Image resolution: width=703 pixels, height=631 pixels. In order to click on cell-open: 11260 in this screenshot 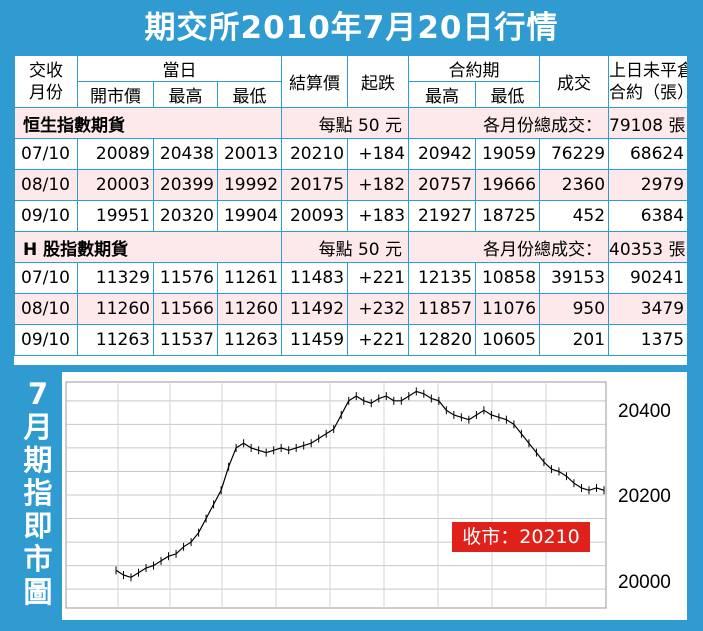, I will do `click(115, 309)`.